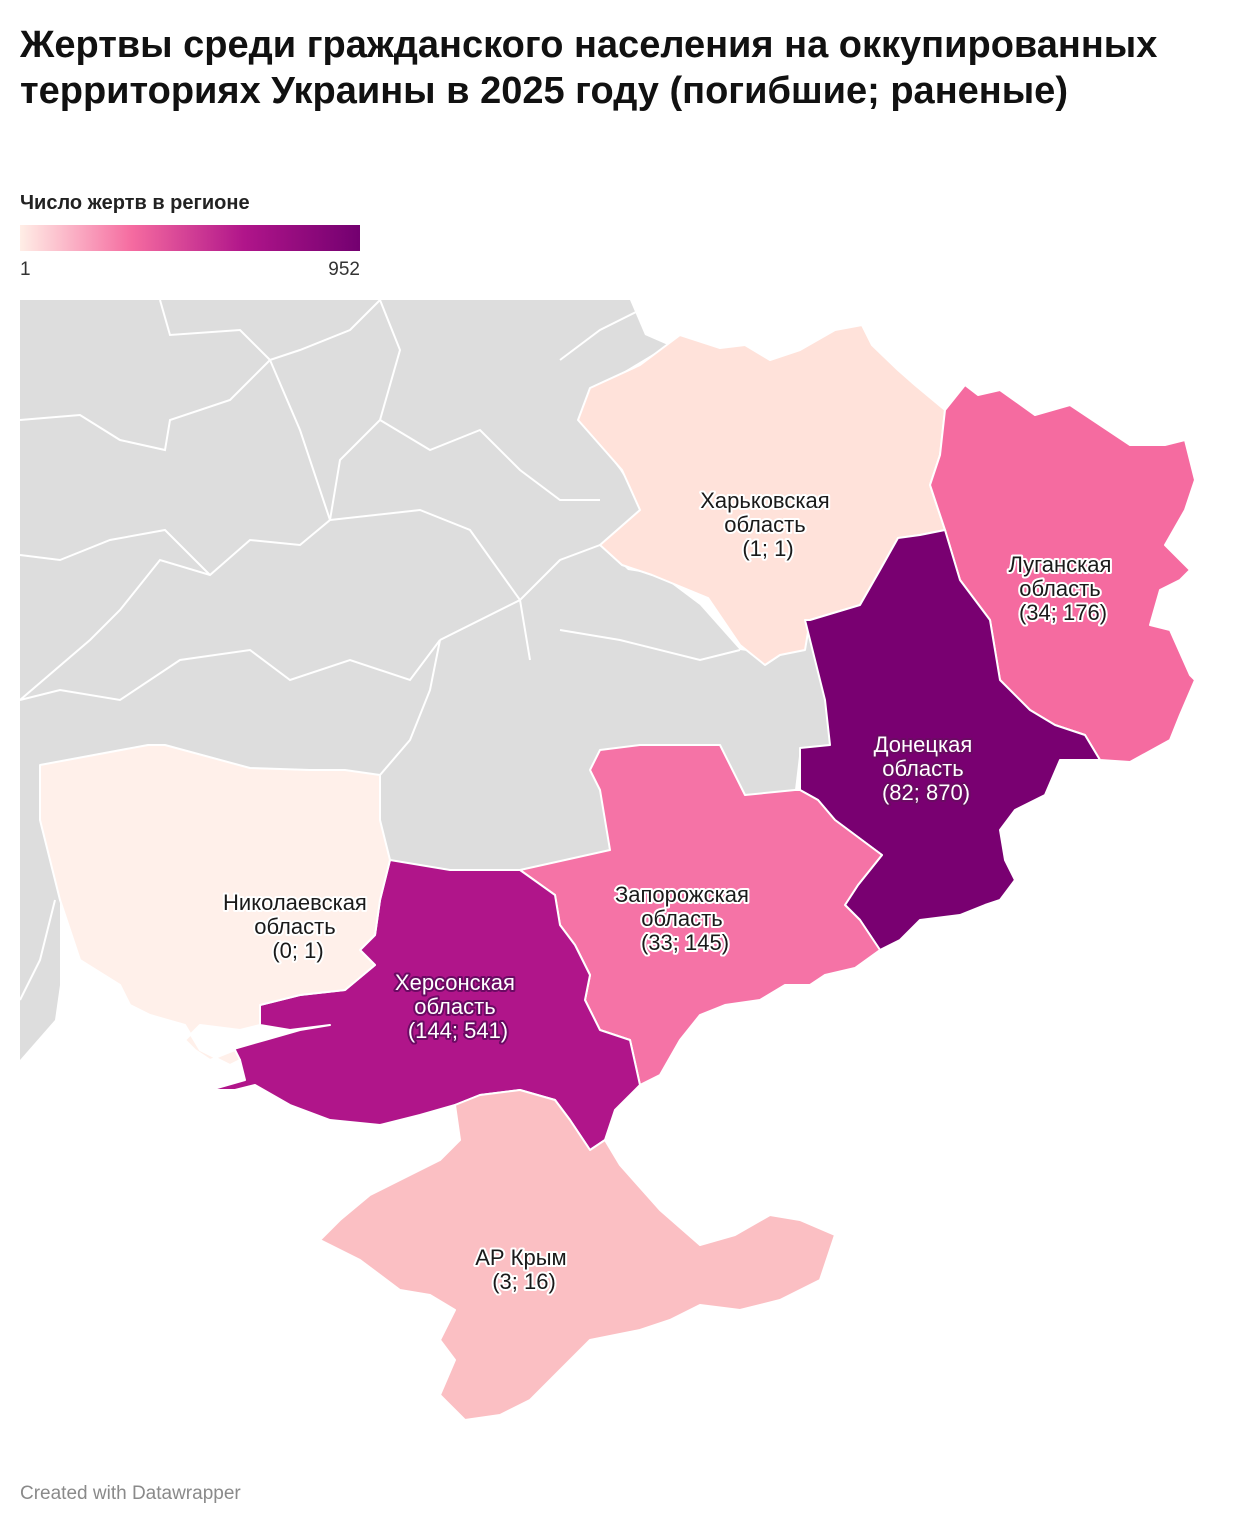 The height and width of the screenshot is (1530, 1240). I want to click on label-kharkiv: Харьковская область (1; 1), so click(768, 524).